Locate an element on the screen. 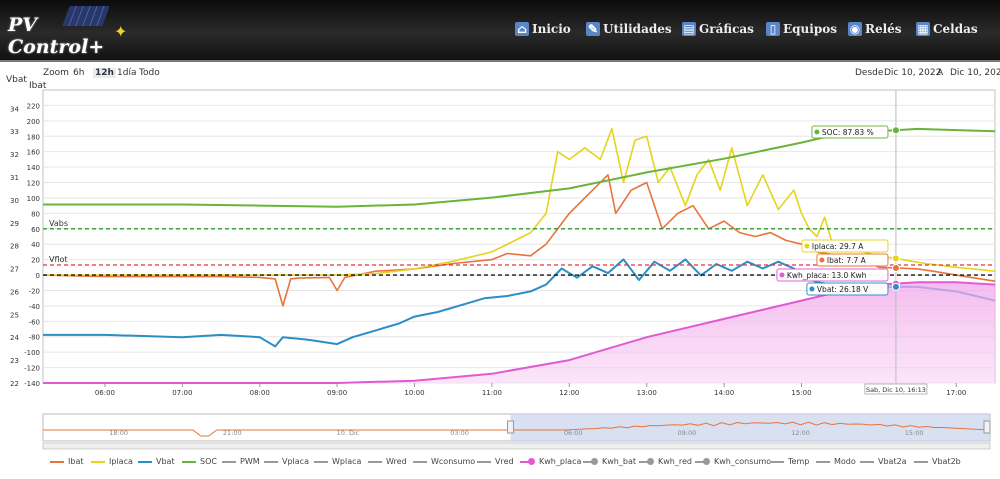 The image size is (1000, 479). navigator-label: 21:00 is located at coordinates (232, 433).